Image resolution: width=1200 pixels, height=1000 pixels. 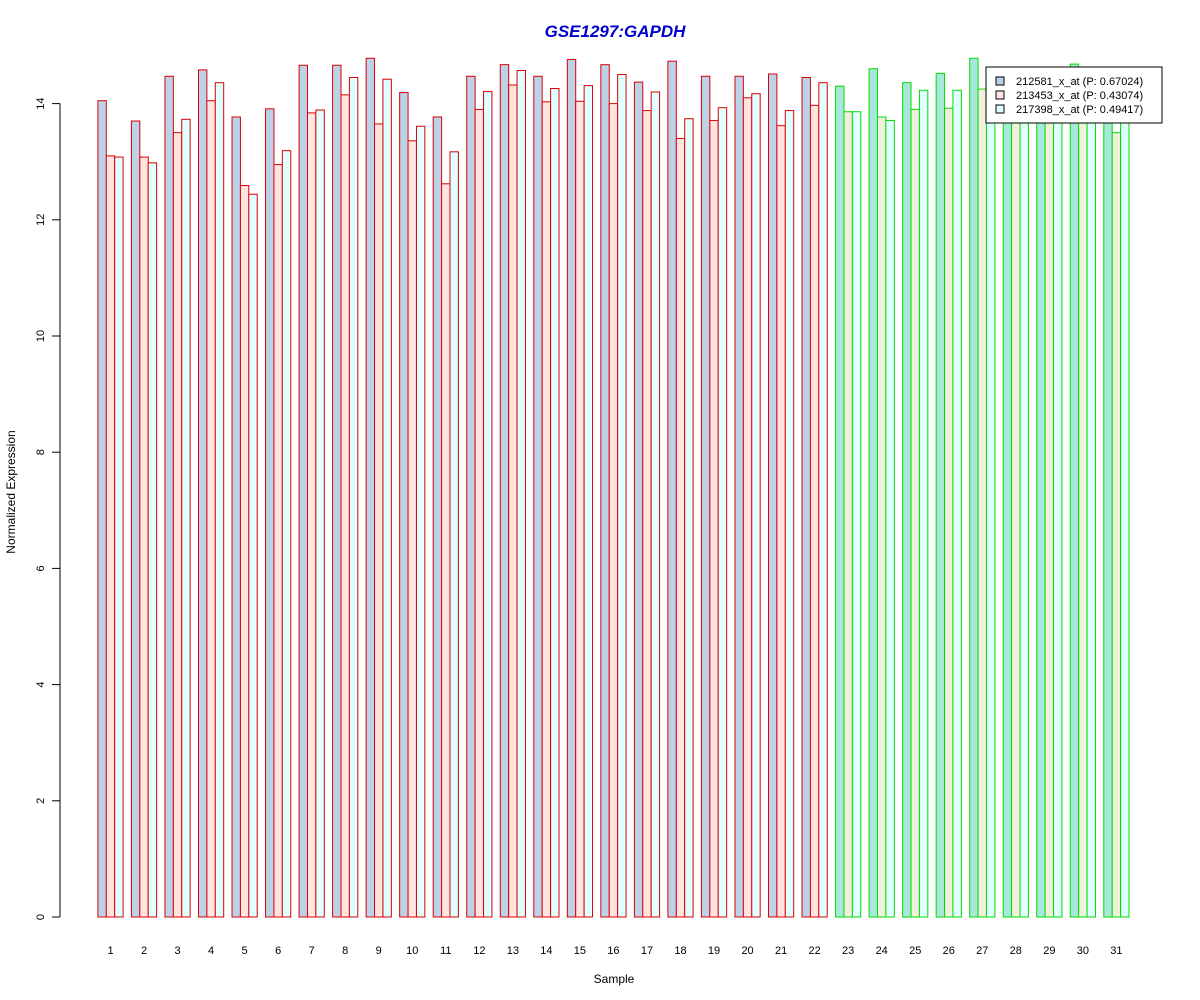 I want to click on y-tick-label: 10, so click(x=41, y=336).